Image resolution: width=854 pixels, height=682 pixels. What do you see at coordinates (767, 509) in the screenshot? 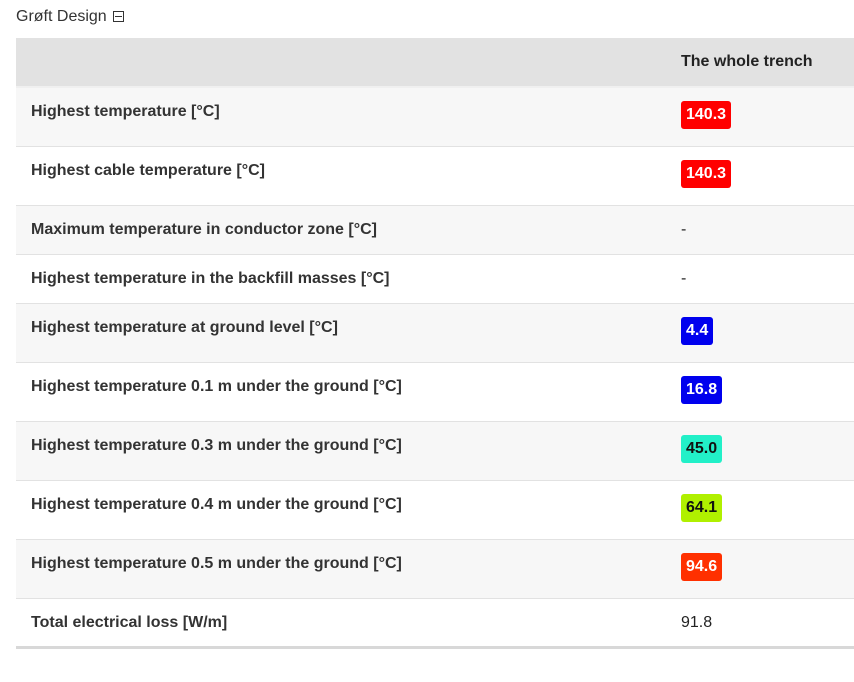
I see `row-value-cell: 64.1` at bounding box center [767, 509].